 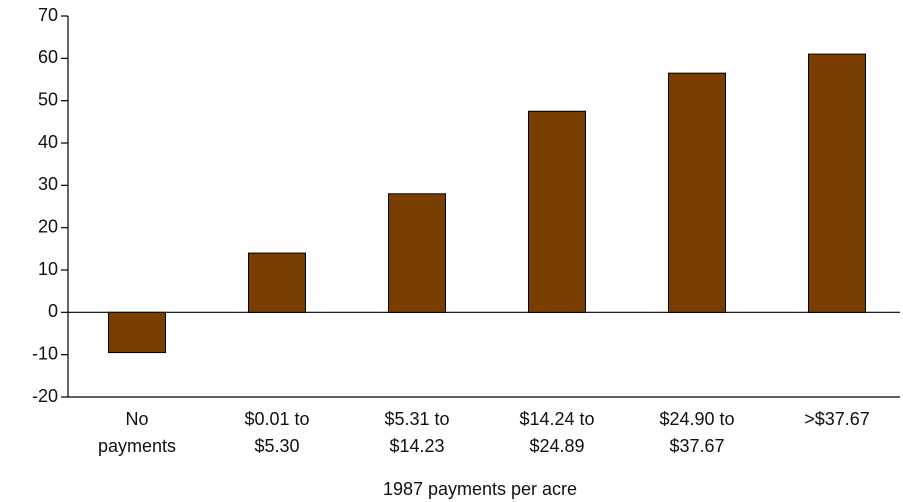 What do you see at coordinates (48, 184) in the screenshot?
I see `y-tick-label: 30` at bounding box center [48, 184].